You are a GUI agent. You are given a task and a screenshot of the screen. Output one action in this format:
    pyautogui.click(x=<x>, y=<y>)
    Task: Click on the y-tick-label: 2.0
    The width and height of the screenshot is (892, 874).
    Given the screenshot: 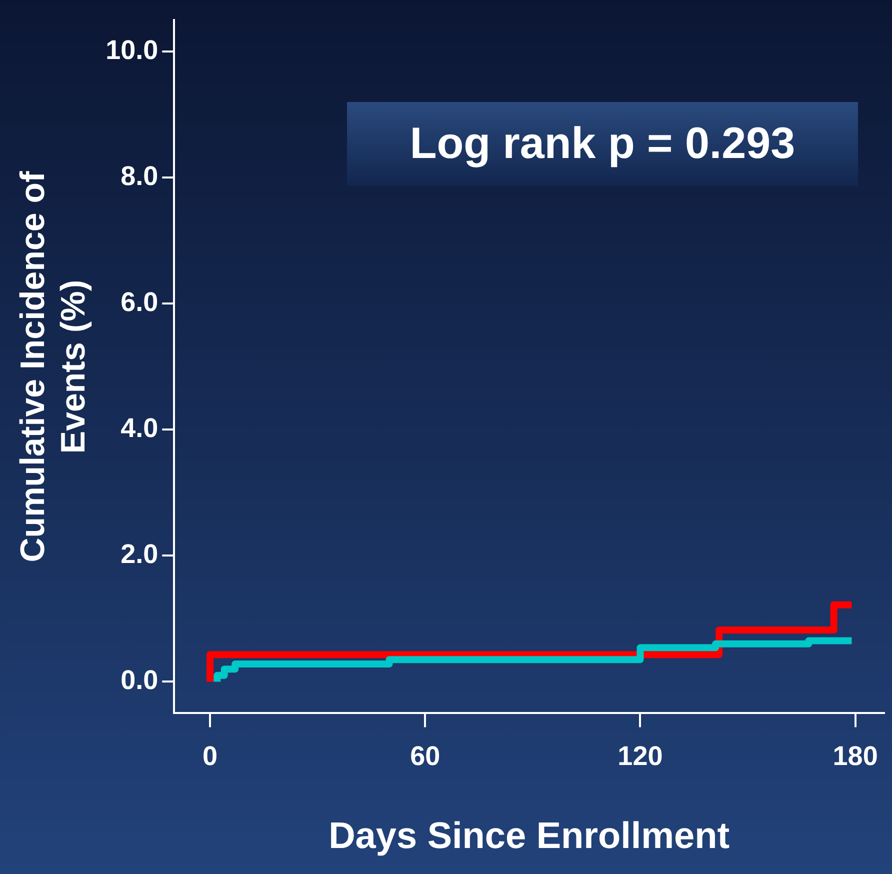 What is the action you would take?
    pyautogui.click(x=139, y=554)
    